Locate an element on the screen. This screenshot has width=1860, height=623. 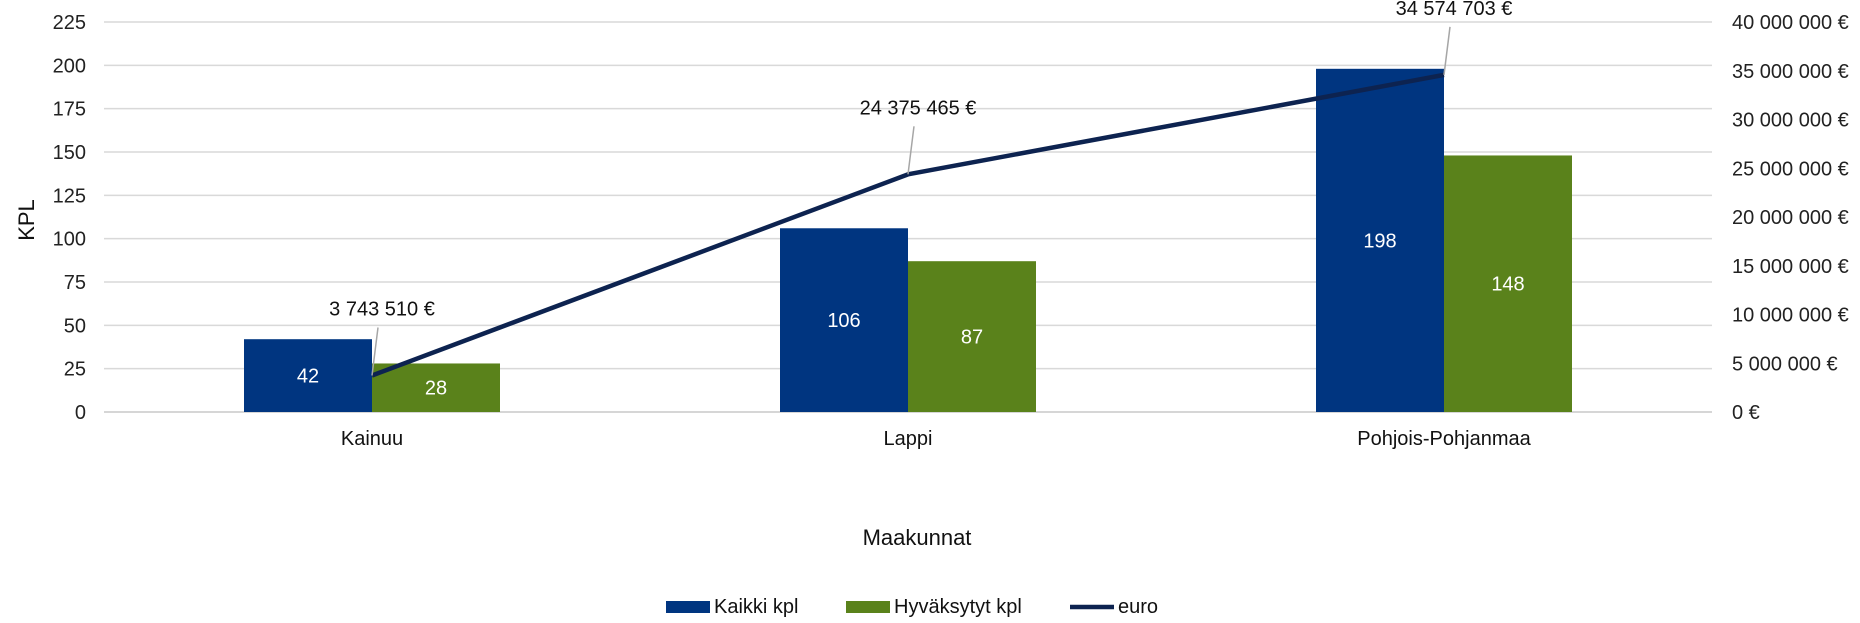
bar-data-label: 28 is located at coordinates (436, 389).